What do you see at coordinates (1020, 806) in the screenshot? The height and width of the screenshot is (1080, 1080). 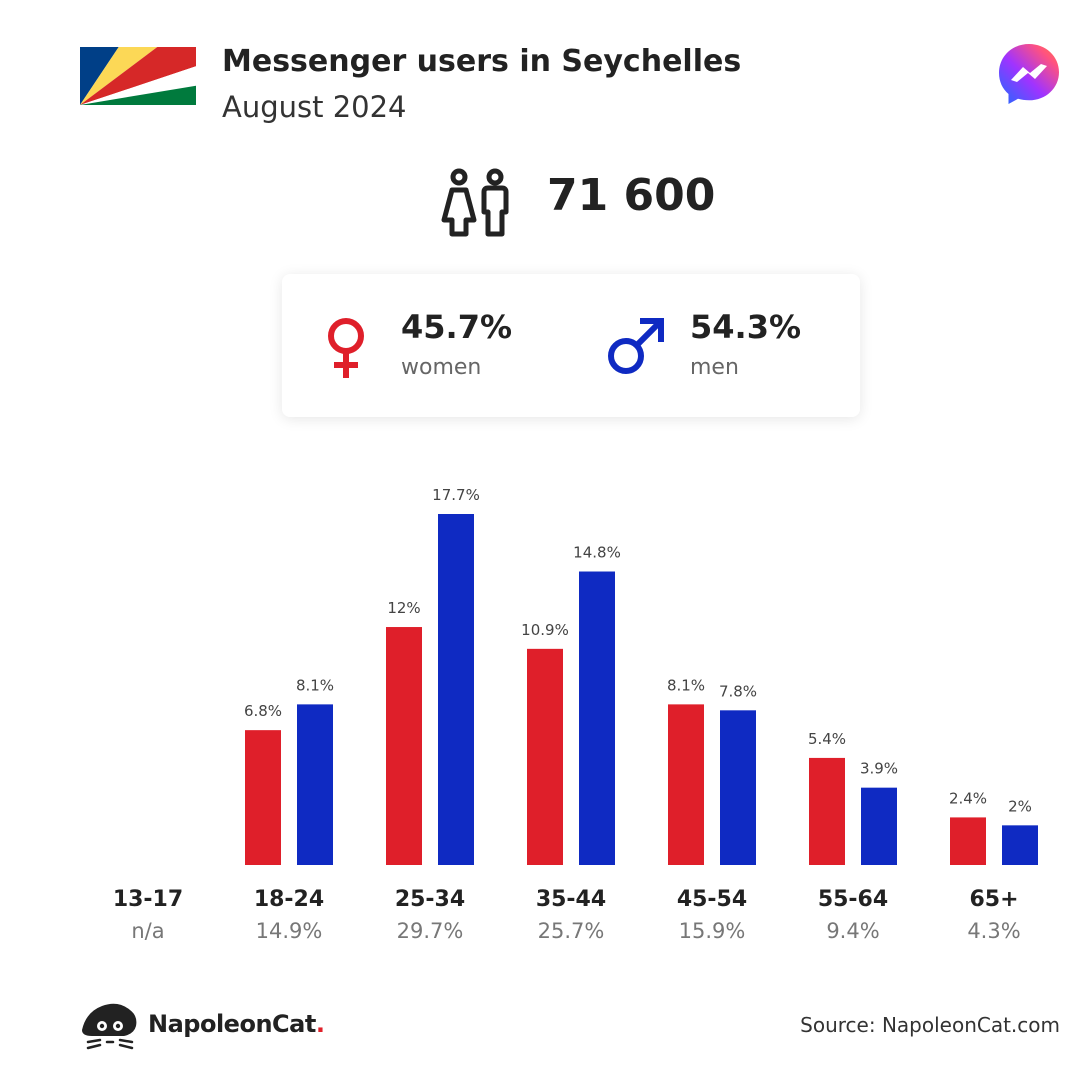 I see `bar-value-label: 2%` at bounding box center [1020, 806].